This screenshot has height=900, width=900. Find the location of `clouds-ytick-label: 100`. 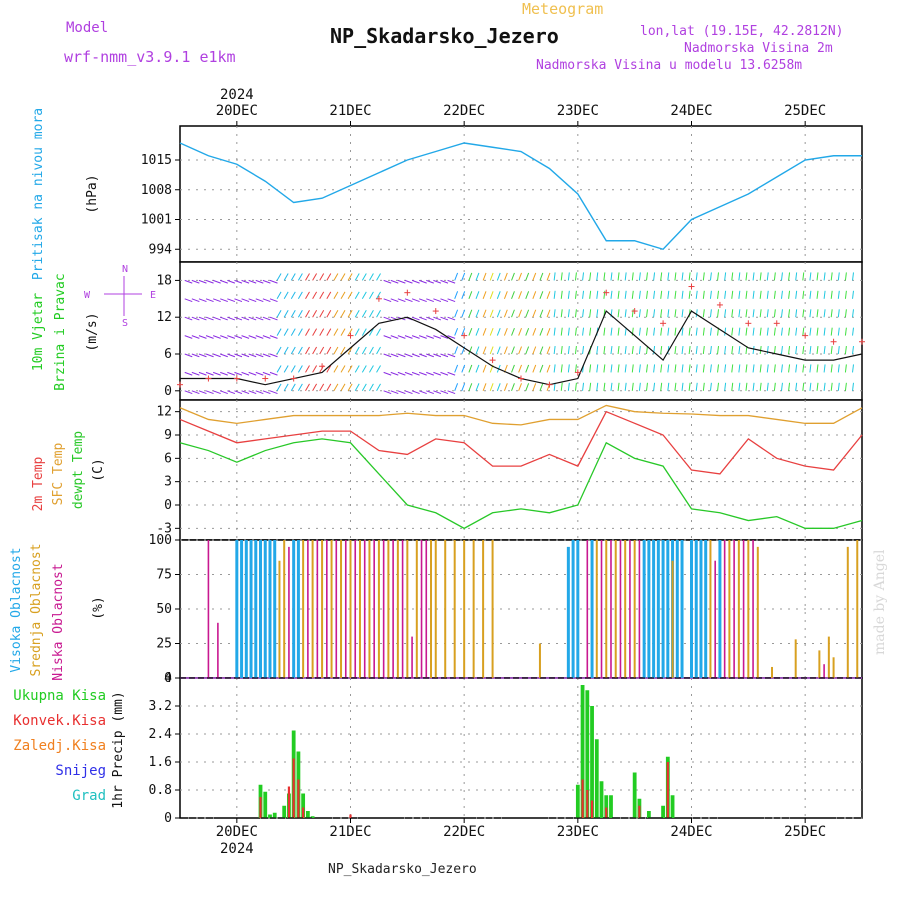

clouds-ytick-label: 100 is located at coordinates (160, 540).